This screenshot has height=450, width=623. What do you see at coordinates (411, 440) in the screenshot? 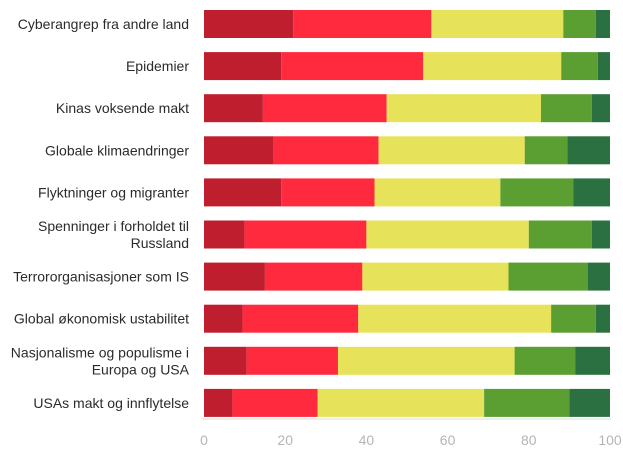
I see `x-axis-ticks: 0 20 40 60 80 100` at bounding box center [411, 440].